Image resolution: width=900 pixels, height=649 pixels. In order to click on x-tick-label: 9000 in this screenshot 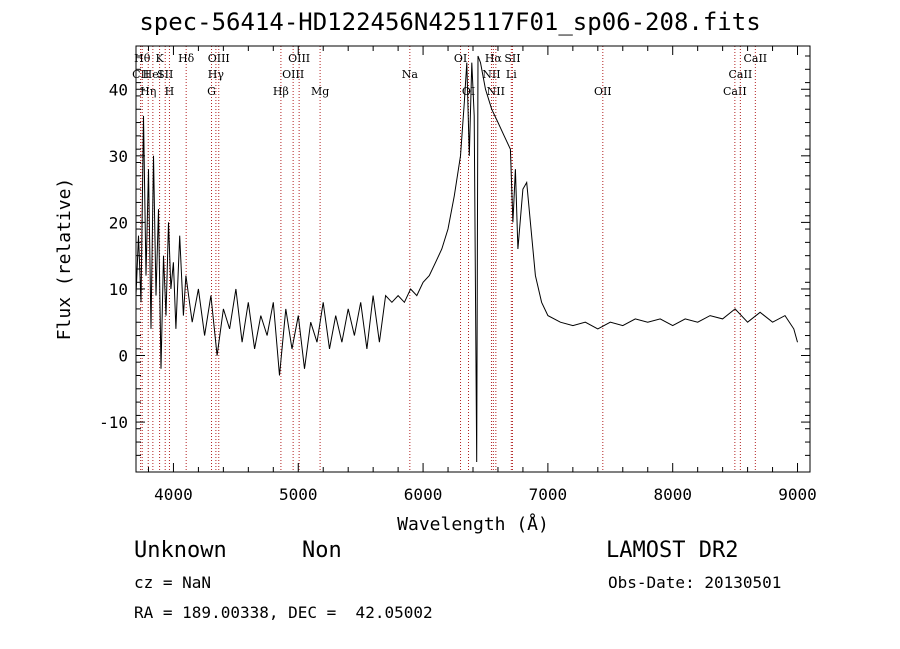, I will do `click(797, 494)`.